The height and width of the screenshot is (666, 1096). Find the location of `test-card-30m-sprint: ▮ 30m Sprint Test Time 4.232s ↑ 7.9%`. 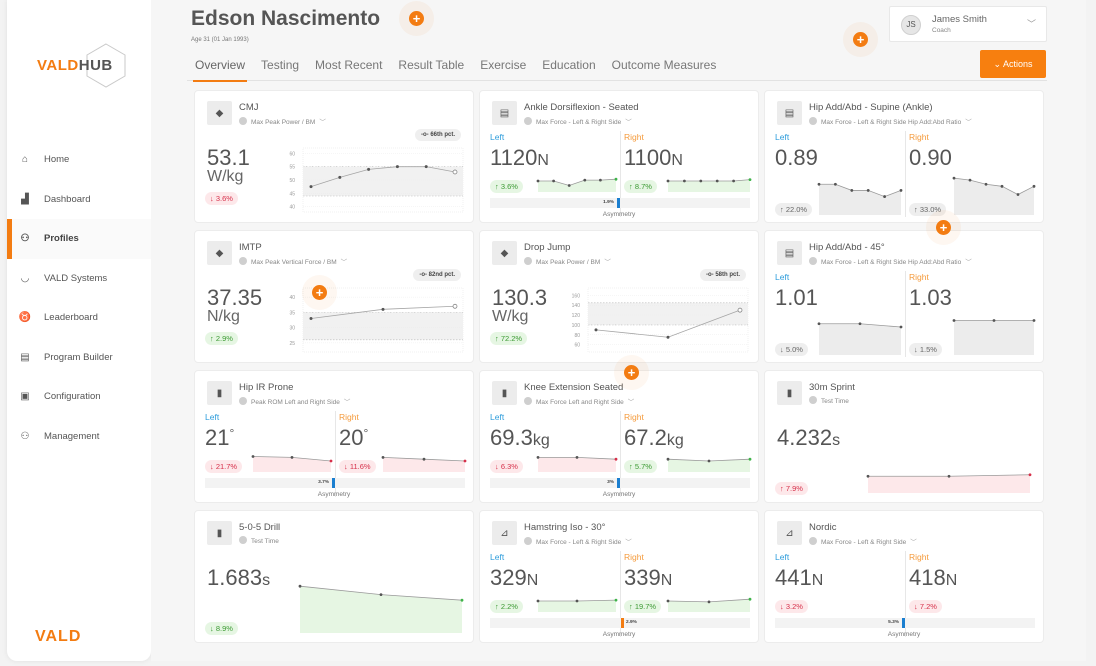

test-card-30m-sprint: ▮ 30m Sprint Test Time 4.232s ↑ 7.9% is located at coordinates (904, 436).